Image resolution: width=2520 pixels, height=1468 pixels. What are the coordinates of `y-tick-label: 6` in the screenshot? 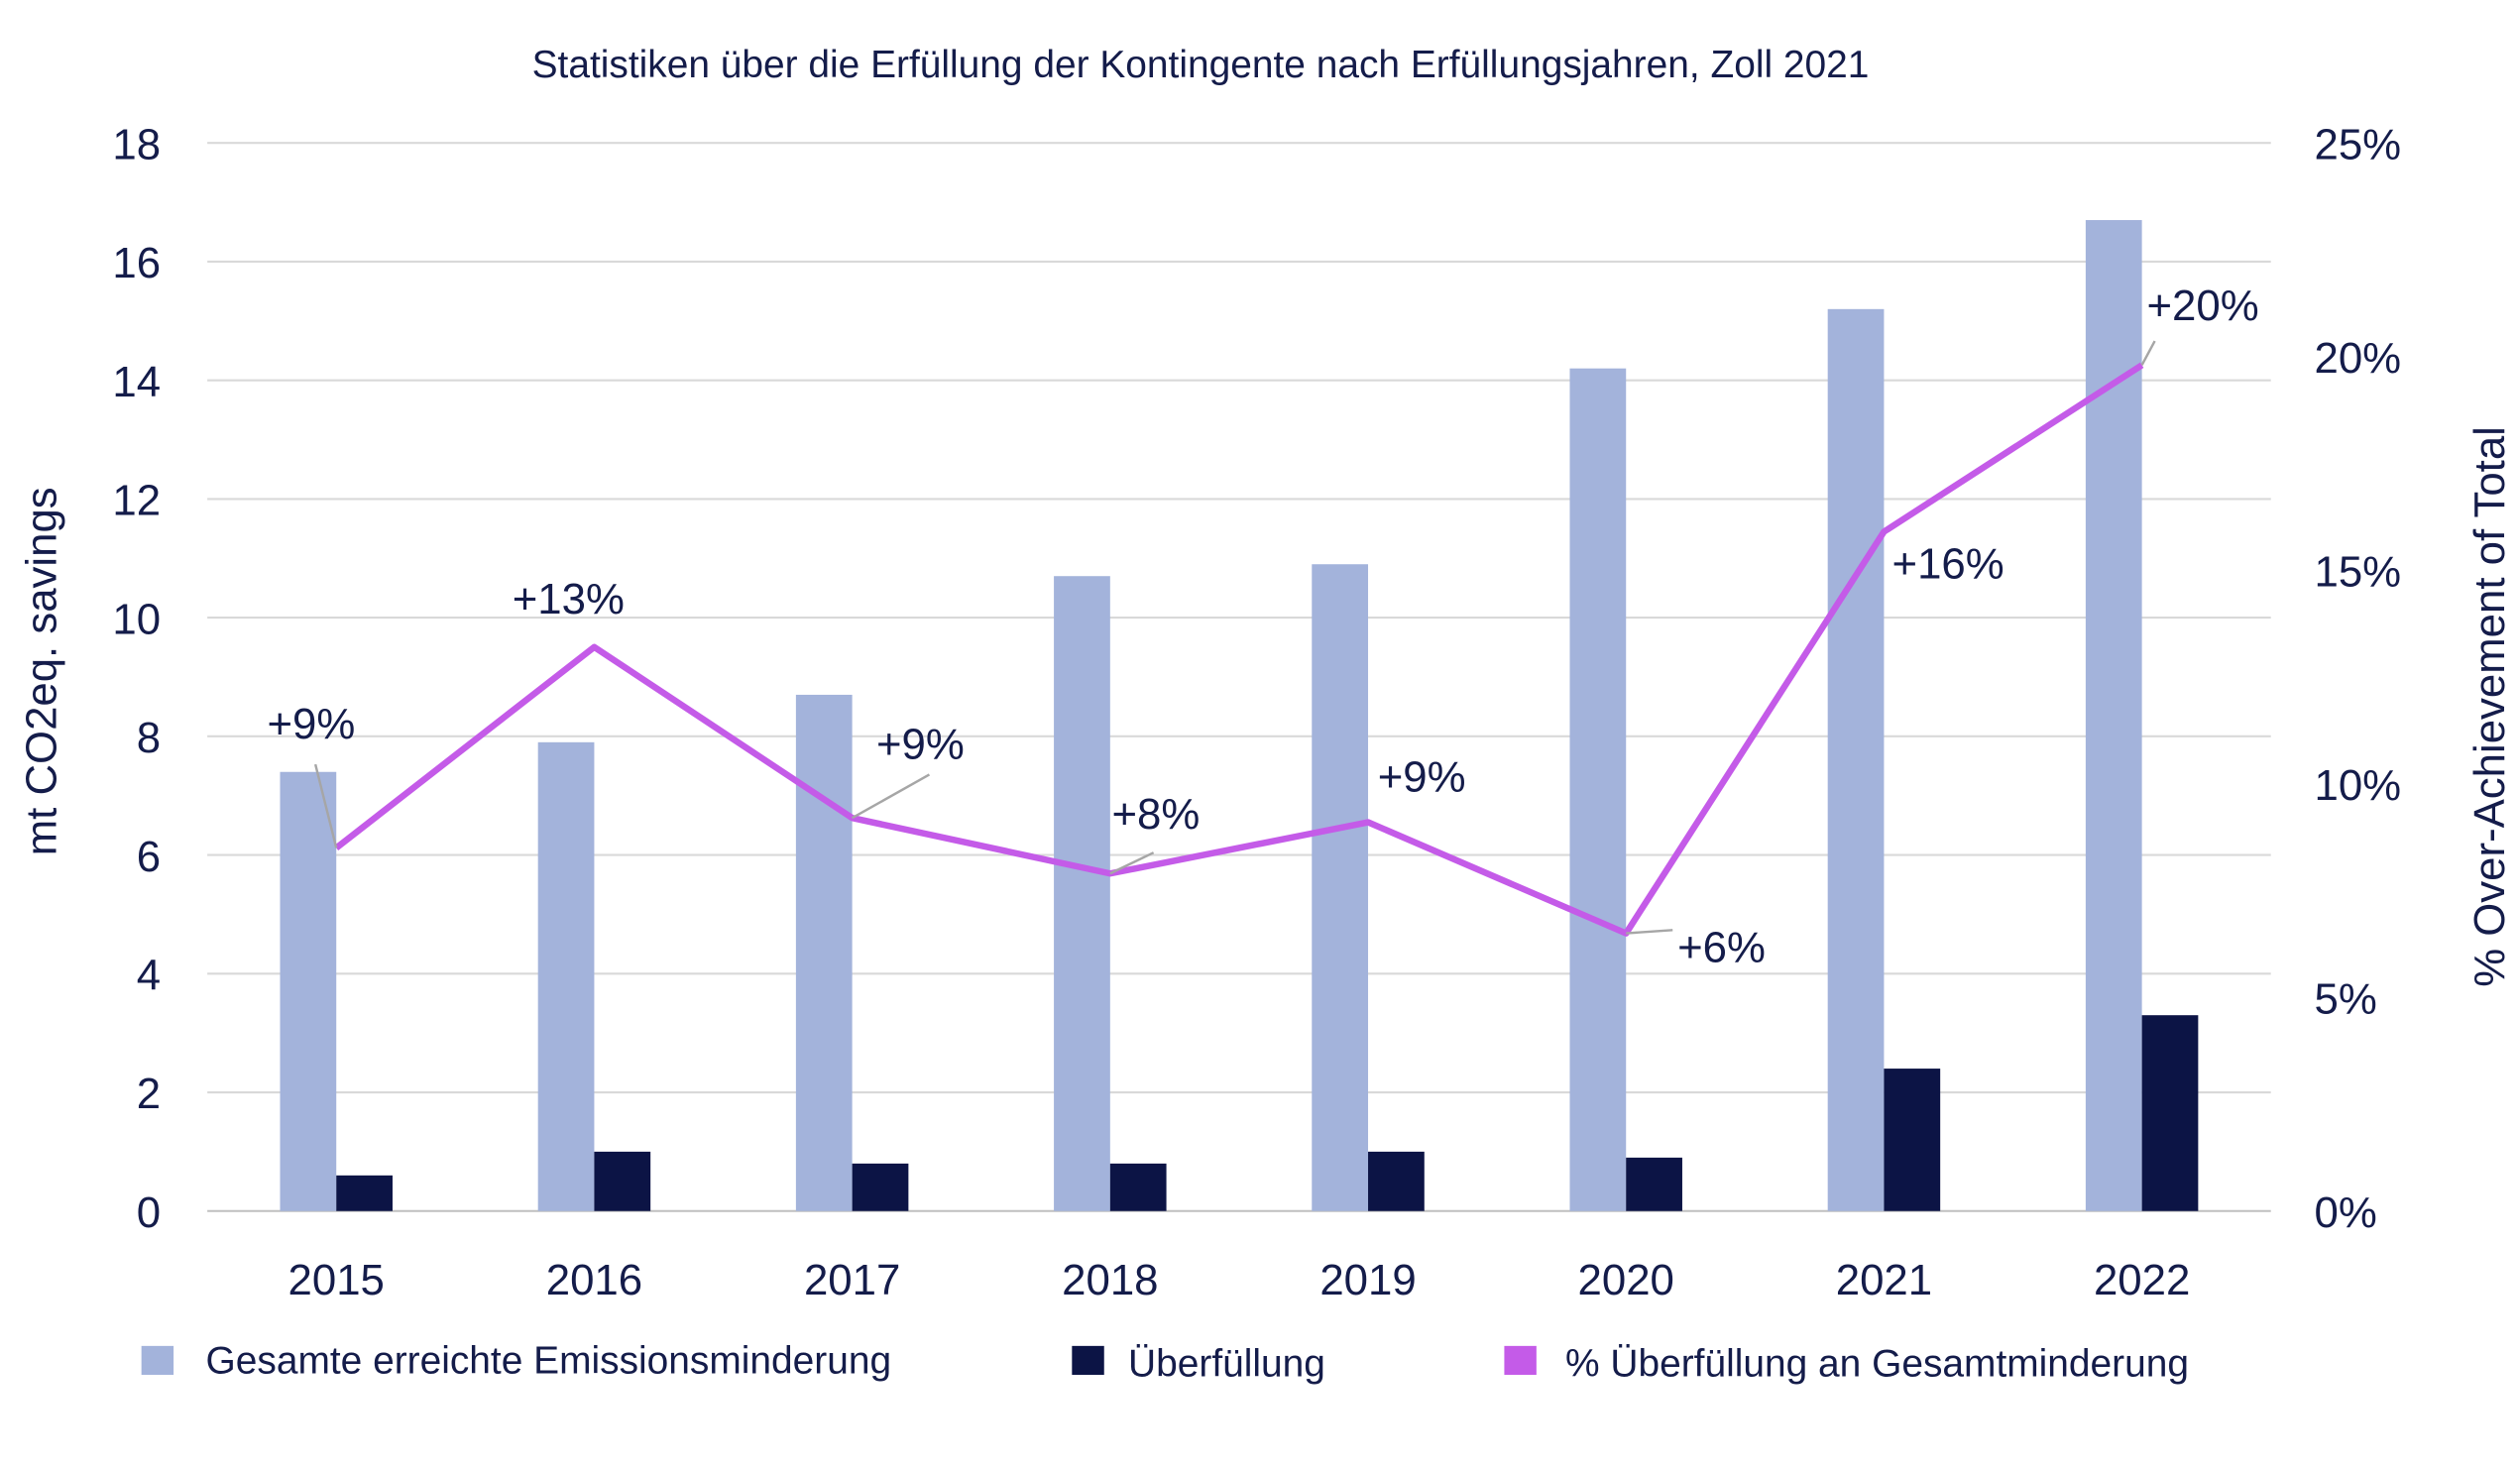 It's located at (149, 857).